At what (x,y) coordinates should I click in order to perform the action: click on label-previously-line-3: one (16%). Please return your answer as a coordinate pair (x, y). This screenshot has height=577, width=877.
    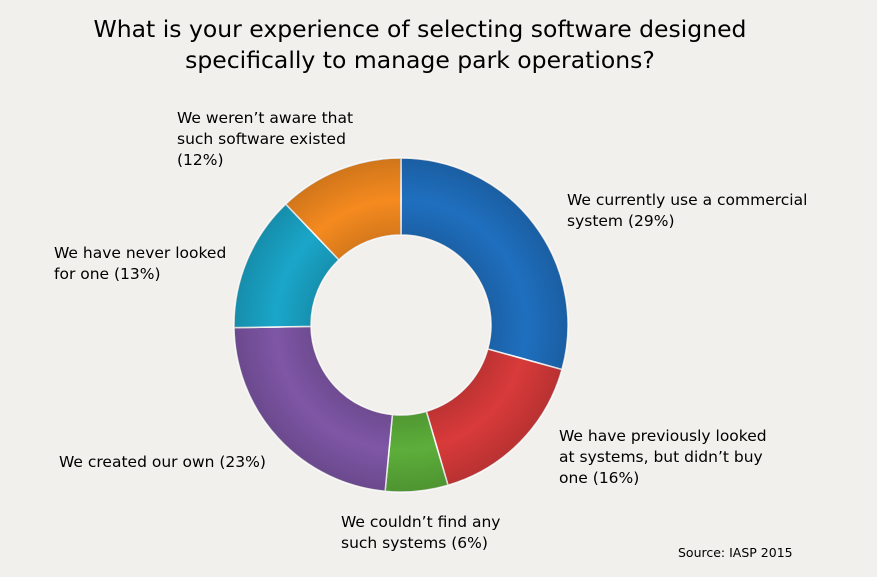
    Looking at the image, I should click on (599, 478).